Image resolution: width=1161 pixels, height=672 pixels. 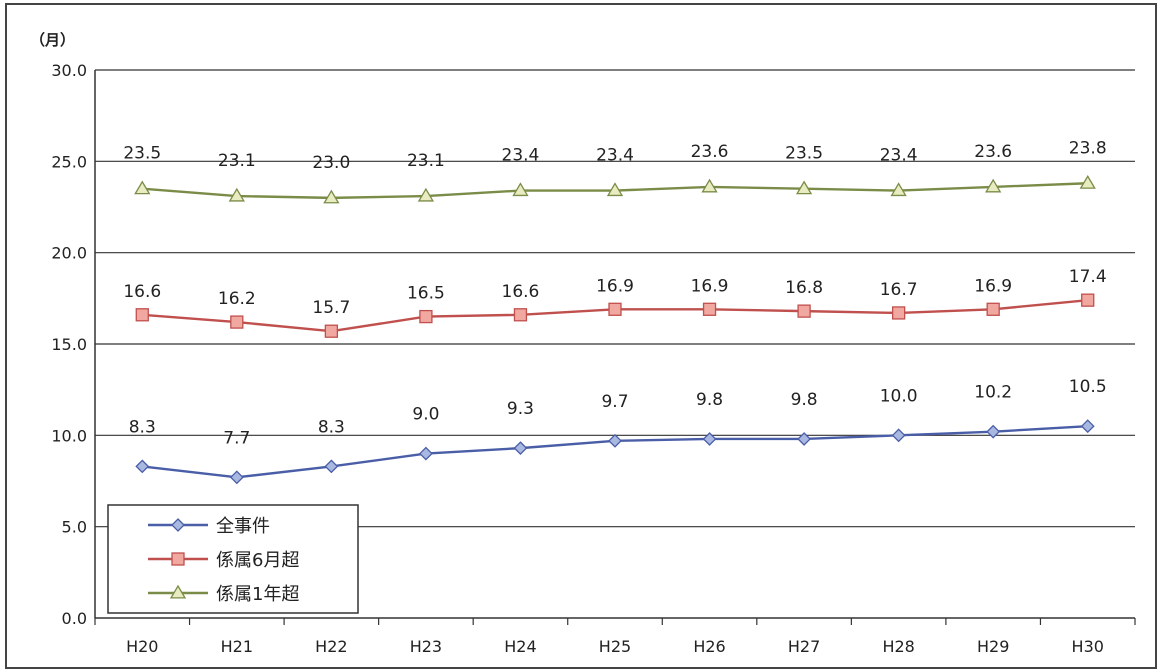 What do you see at coordinates (804, 288) in the screenshot?
I see `data-label: 16.8` at bounding box center [804, 288].